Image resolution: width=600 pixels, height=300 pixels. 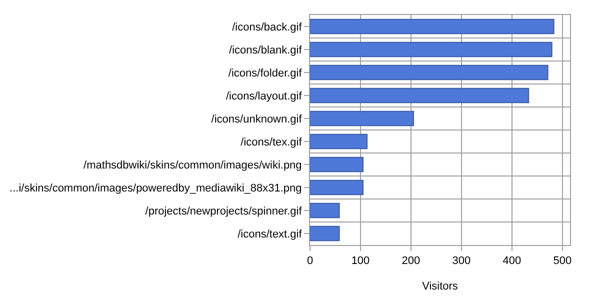 I want to click on y-tick-label: /icons/text.gif, so click(x=270, y=234).